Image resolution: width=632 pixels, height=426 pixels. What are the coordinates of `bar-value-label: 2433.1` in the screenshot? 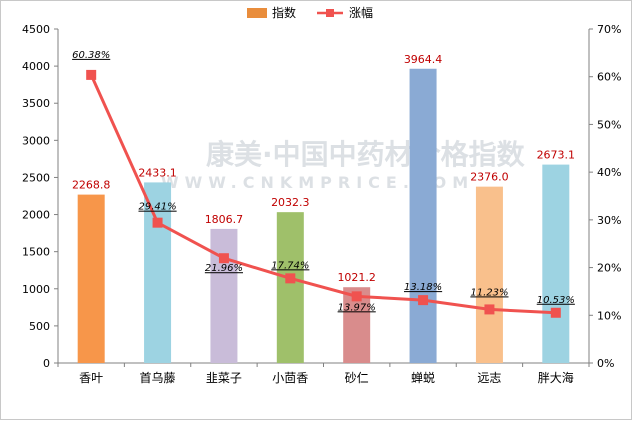 It's located at (157, 172).